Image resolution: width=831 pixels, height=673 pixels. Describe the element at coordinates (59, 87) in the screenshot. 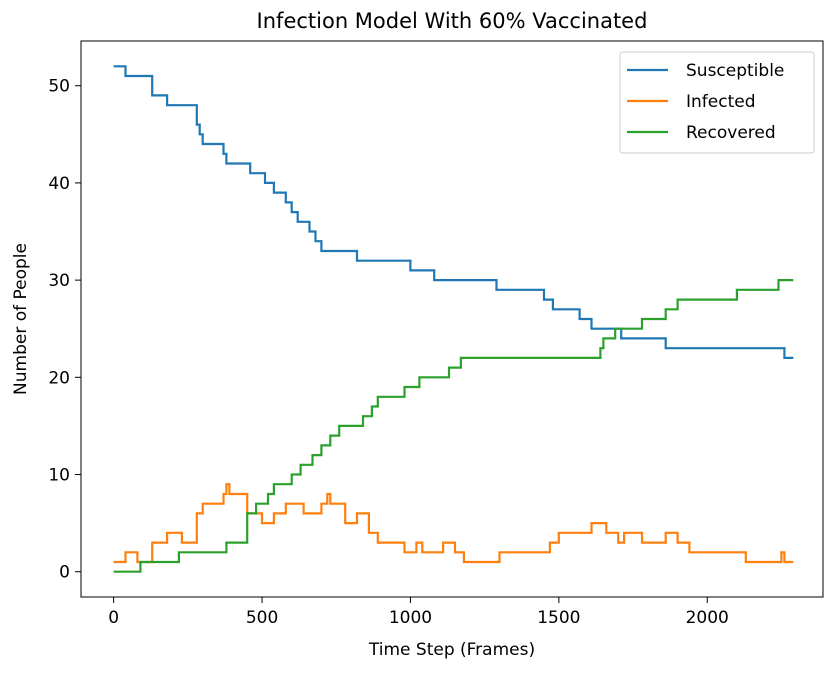

I see `y-tick-label: 50` at that location.